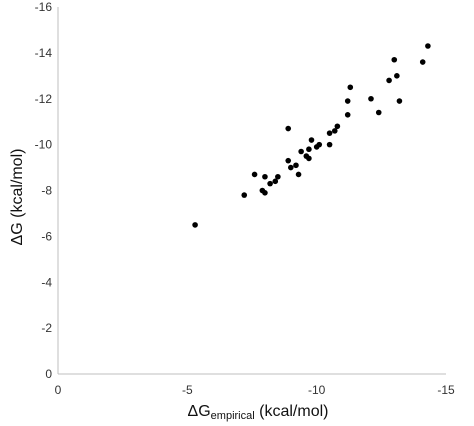  What do you see at coordinates (446, 390) in the screenshot?
I see `x-tick-label: -15` at bounding box center [446, 390].